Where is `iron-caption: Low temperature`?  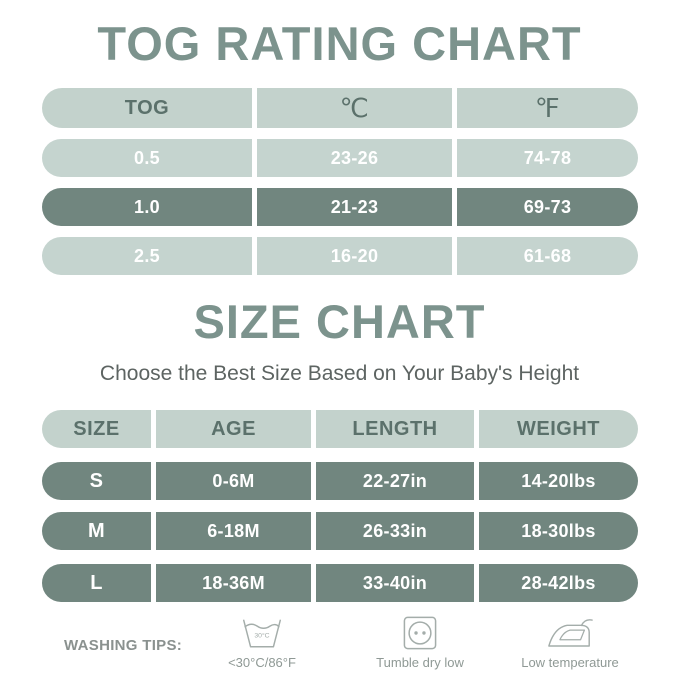 iron-caption: Low temperature is located at coordinates (570, 662).